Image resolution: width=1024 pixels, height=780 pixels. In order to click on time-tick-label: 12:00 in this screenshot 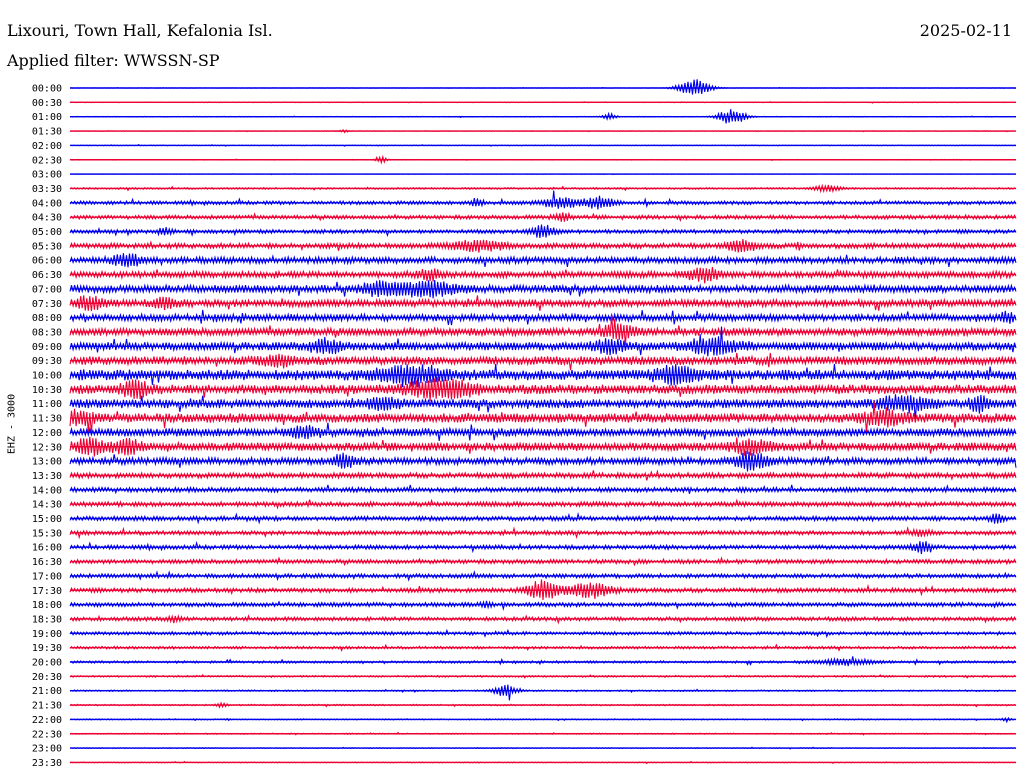, I will do `click(47, 433)`.